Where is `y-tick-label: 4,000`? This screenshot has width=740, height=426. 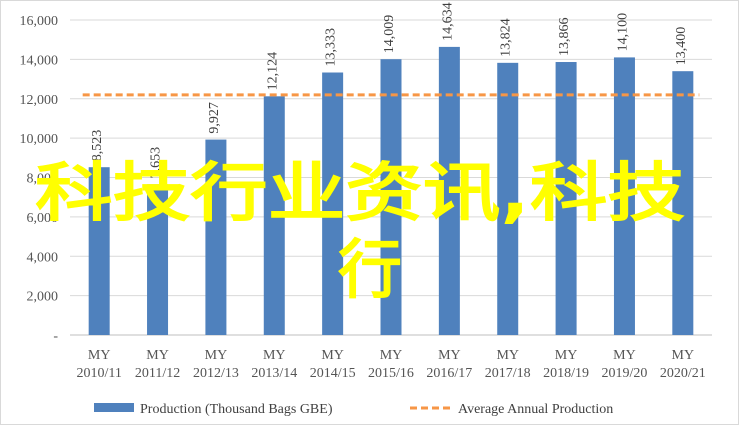
y-tick-label: 4,000 is located at coordinates (43, 257).